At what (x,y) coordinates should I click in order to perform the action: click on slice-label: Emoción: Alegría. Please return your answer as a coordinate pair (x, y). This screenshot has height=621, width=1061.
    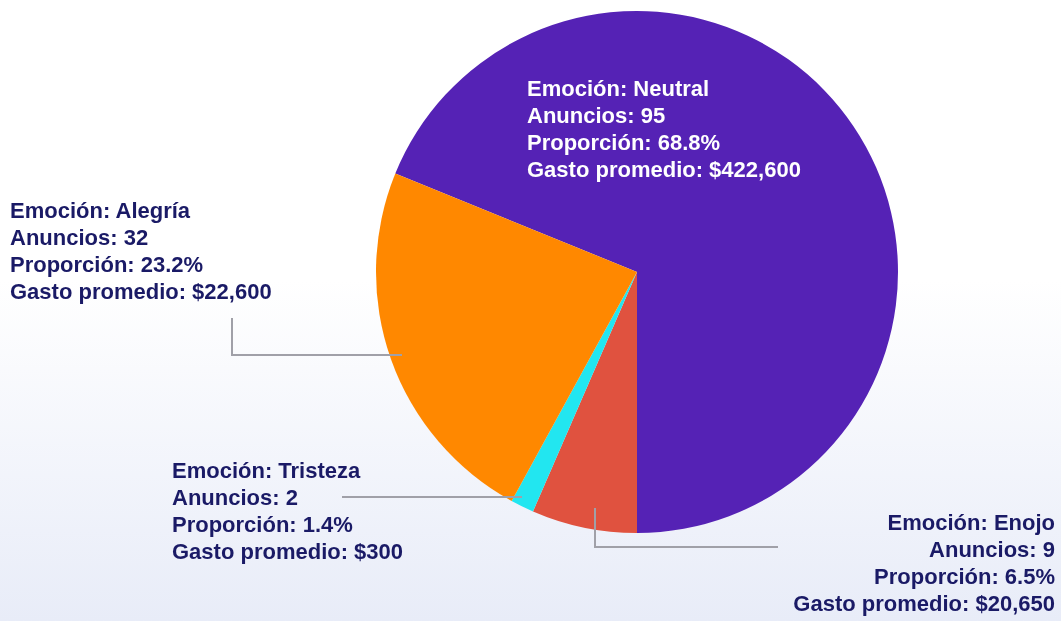
    Looking at the image, I should click on (100, 210).